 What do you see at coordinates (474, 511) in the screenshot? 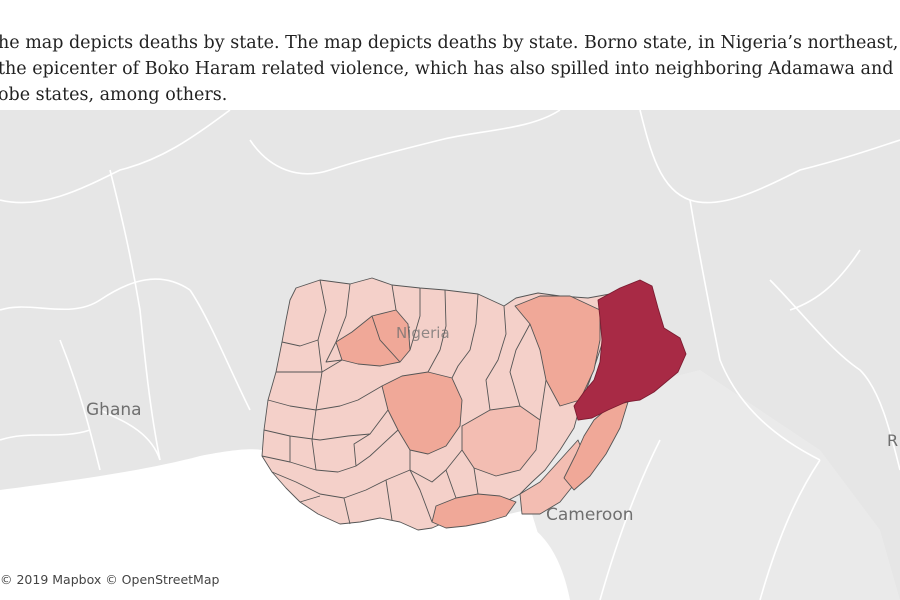
I see `state-benue` at bounding box center [474, 511].